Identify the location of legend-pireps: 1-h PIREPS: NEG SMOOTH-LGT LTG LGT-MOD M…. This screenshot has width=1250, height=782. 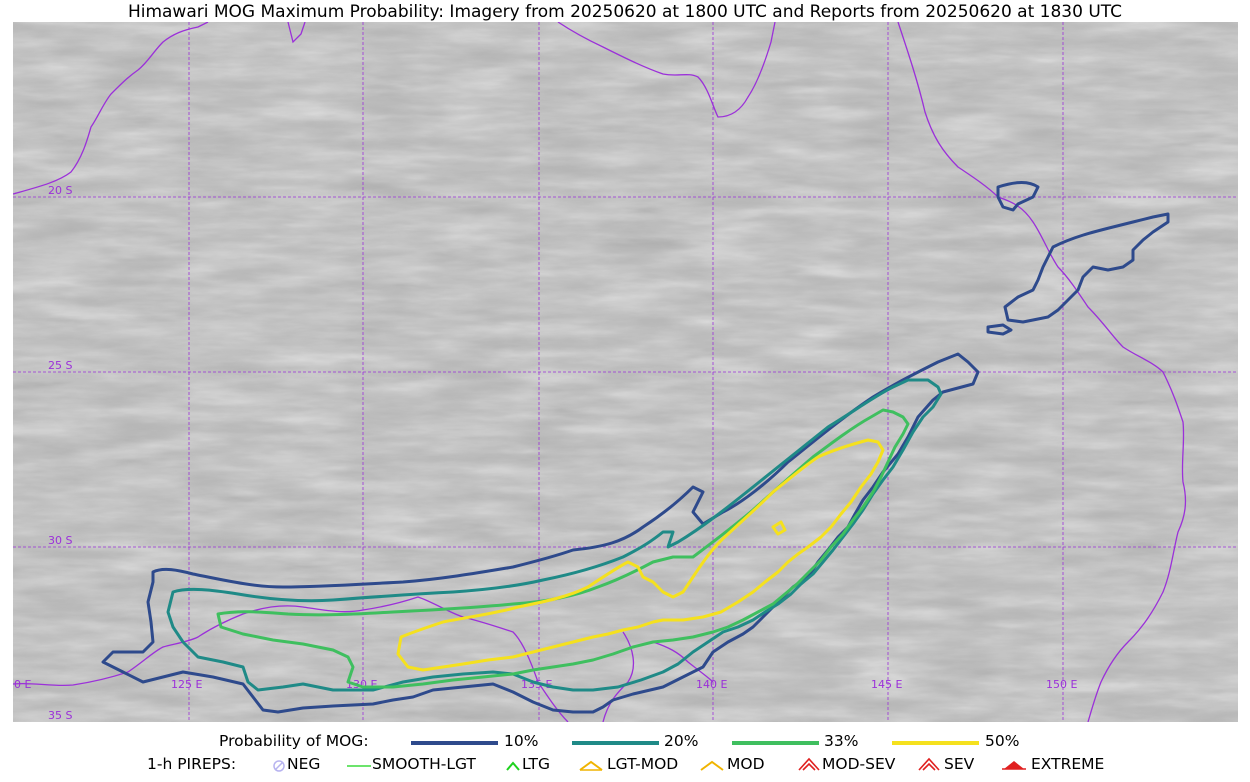
(625, 766).